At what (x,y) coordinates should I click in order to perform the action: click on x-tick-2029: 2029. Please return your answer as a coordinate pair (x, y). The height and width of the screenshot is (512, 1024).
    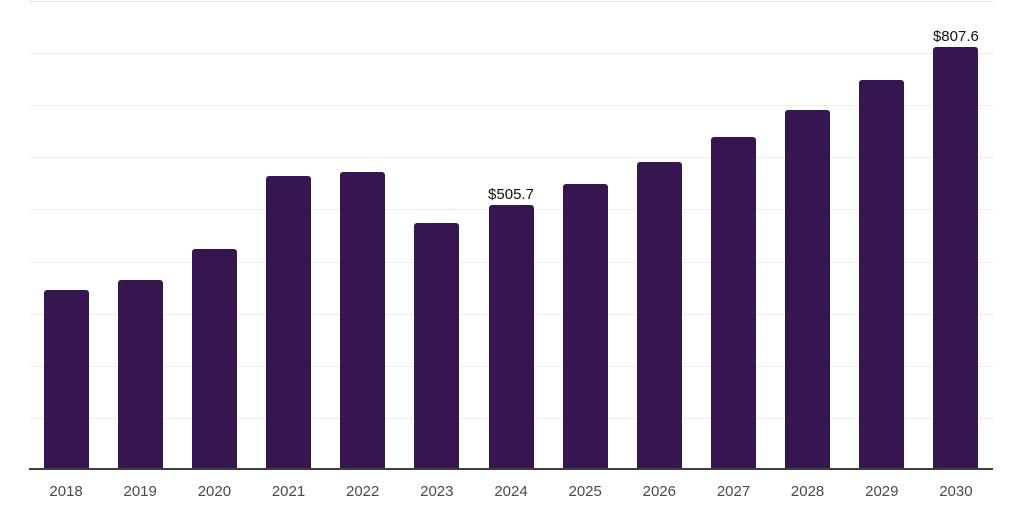
    Looking at the image, I should click on (882, 491).